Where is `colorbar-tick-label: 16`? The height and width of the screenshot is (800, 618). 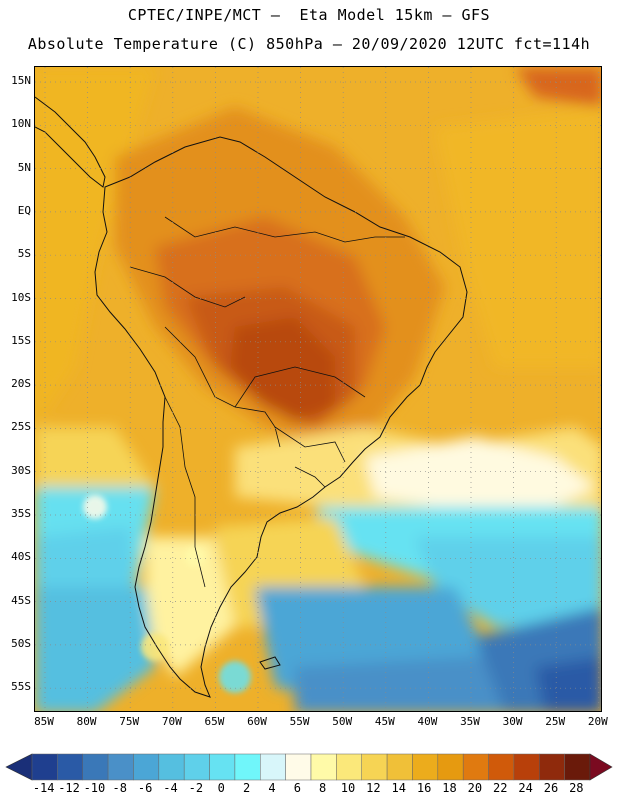
colorbar-tick-label: 16 is located at coordinates (424, 788).